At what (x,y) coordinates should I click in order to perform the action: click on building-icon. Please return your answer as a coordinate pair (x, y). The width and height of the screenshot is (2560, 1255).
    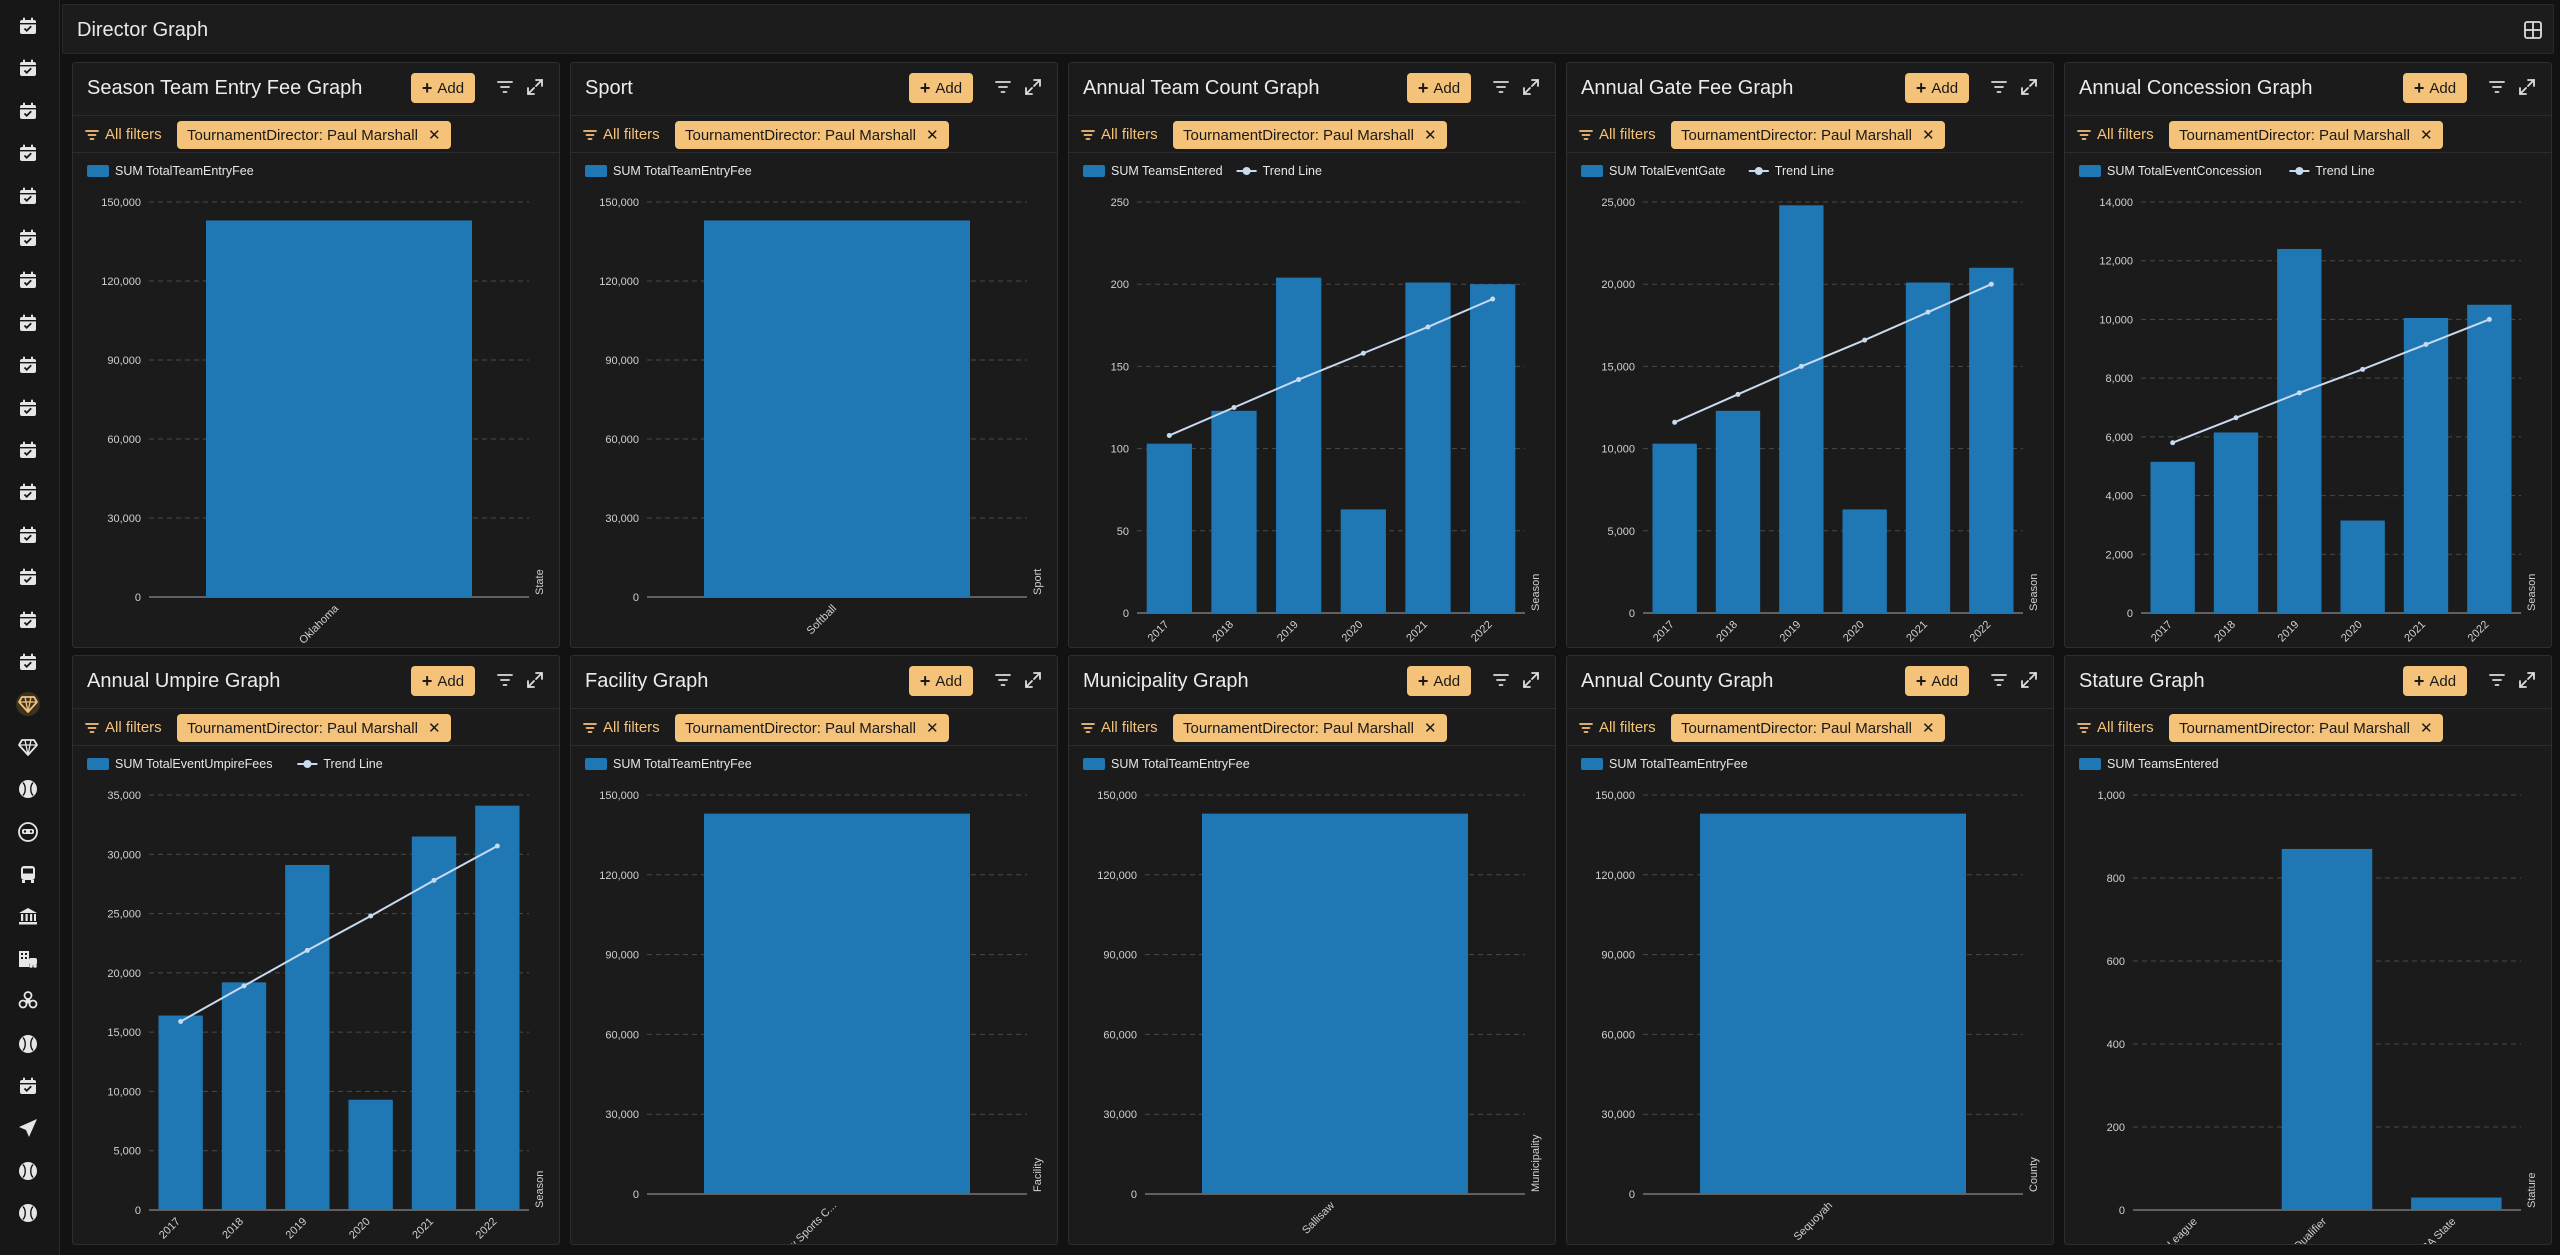
    Looking at the image, I should click on (28, 959).